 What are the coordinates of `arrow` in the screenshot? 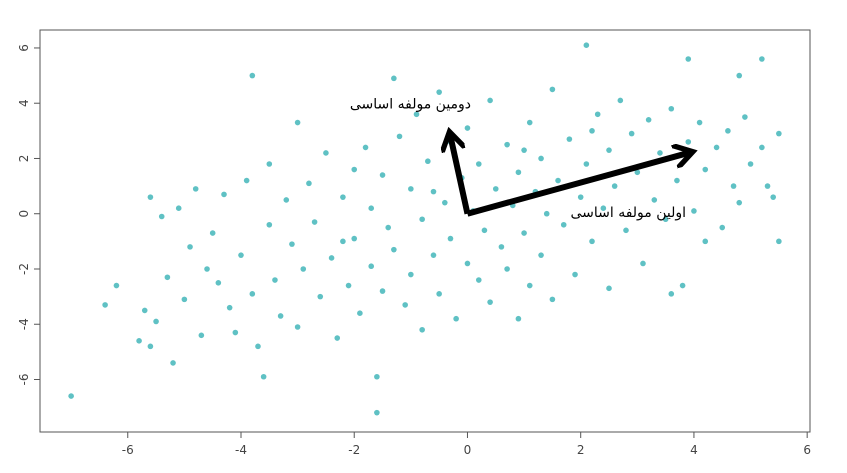 It's located at (460, 175).